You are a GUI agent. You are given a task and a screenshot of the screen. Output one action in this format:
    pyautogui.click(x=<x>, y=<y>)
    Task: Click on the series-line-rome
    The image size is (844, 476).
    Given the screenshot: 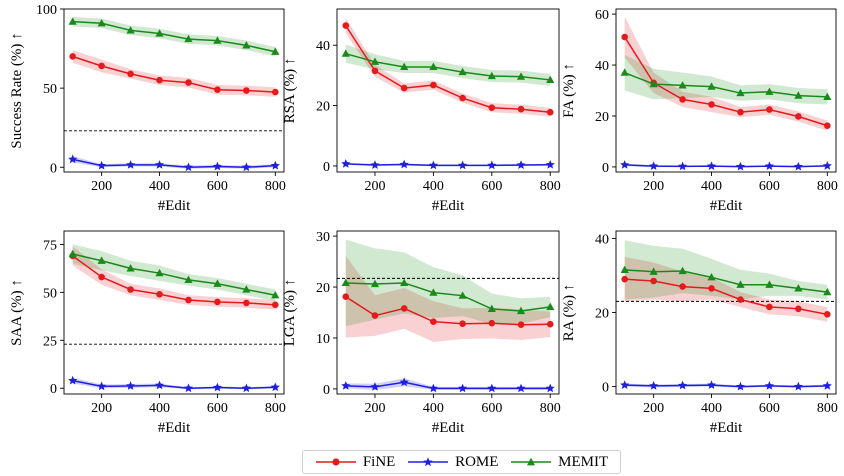 What is the action you would take?
    pyautogui.click(x=174, y=384)
    